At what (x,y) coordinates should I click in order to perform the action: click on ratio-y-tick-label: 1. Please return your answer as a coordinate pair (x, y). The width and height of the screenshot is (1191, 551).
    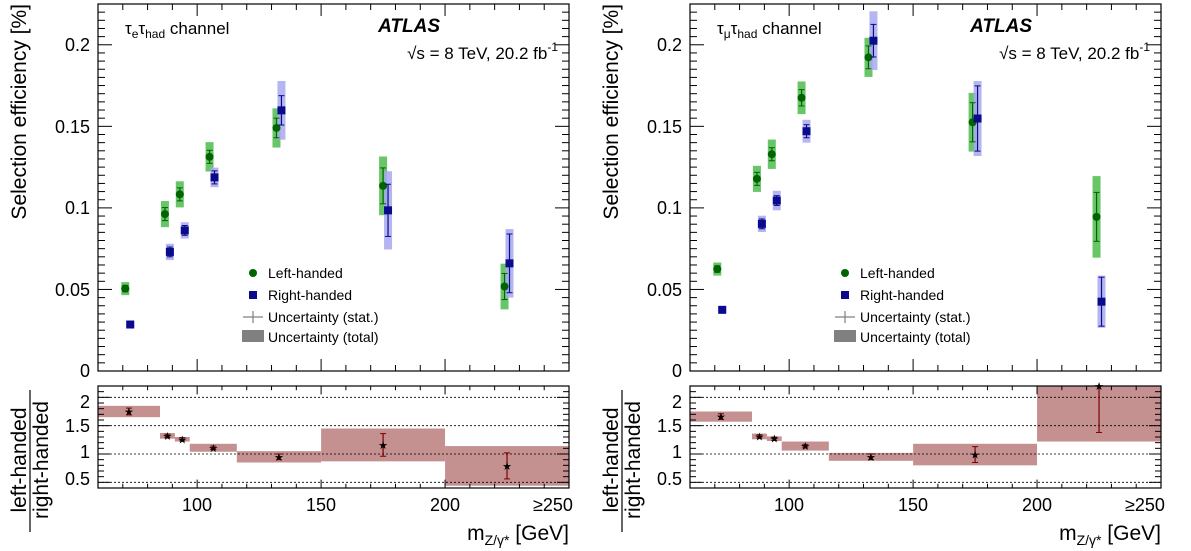
    Looking at the image, I should click on (677, 452).